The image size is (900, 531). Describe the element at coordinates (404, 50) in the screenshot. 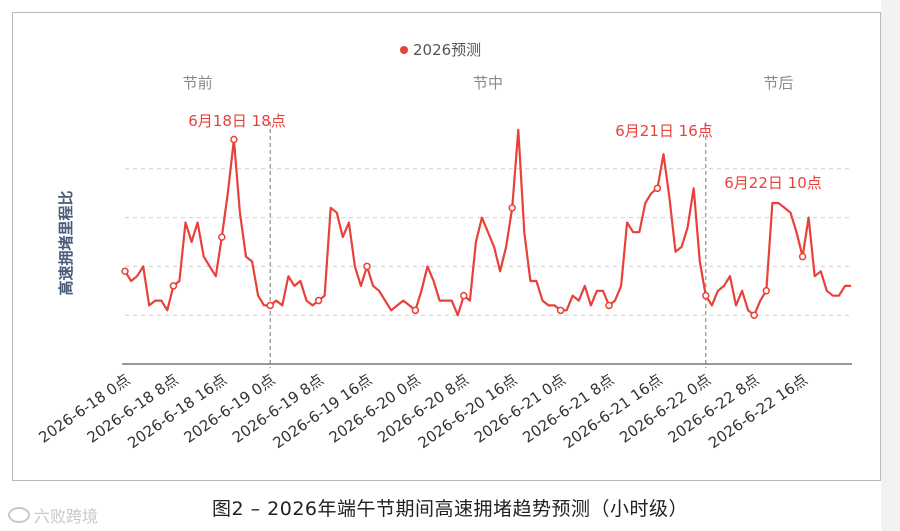

I see `legend-marker` at that location.